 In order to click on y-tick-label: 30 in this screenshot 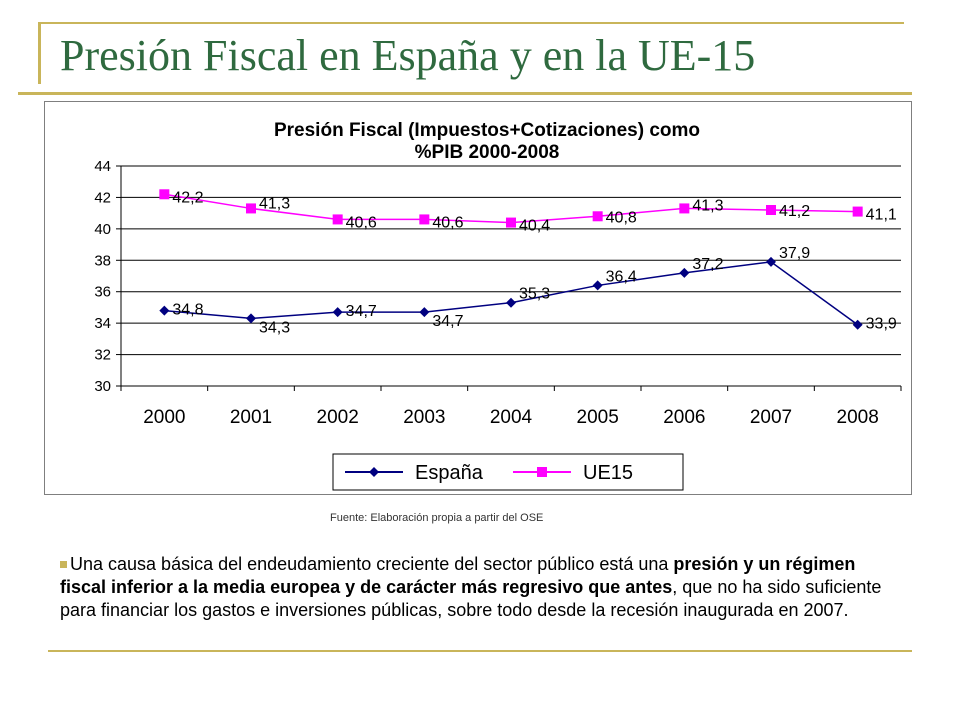, I will do `click(102, 386)`.